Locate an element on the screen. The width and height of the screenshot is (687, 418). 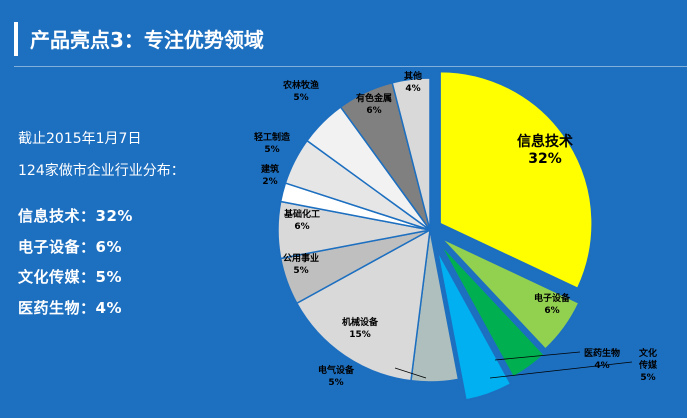
slice-label-2: 电子设备 is located at coordinates (552, 298).